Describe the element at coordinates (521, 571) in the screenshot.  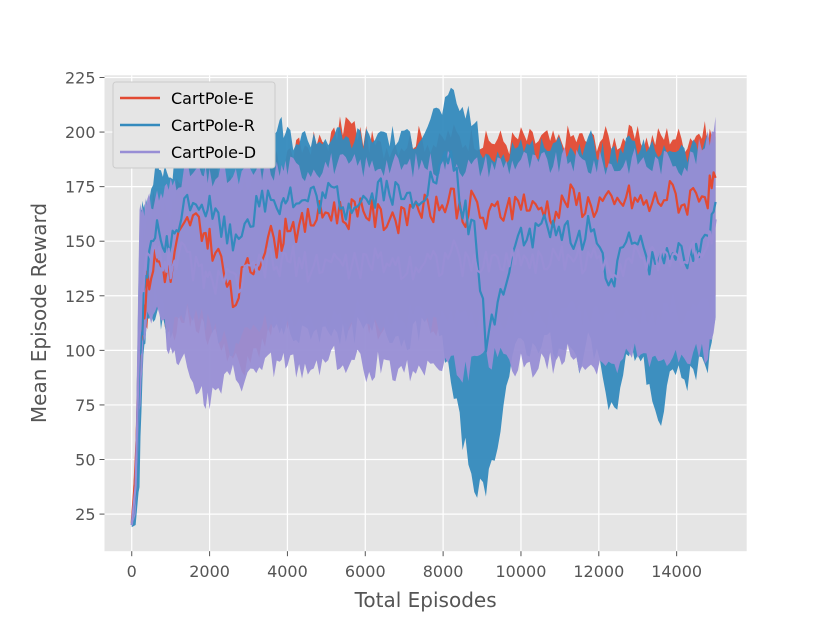
I see `x-tick-label: 10000` at that location.